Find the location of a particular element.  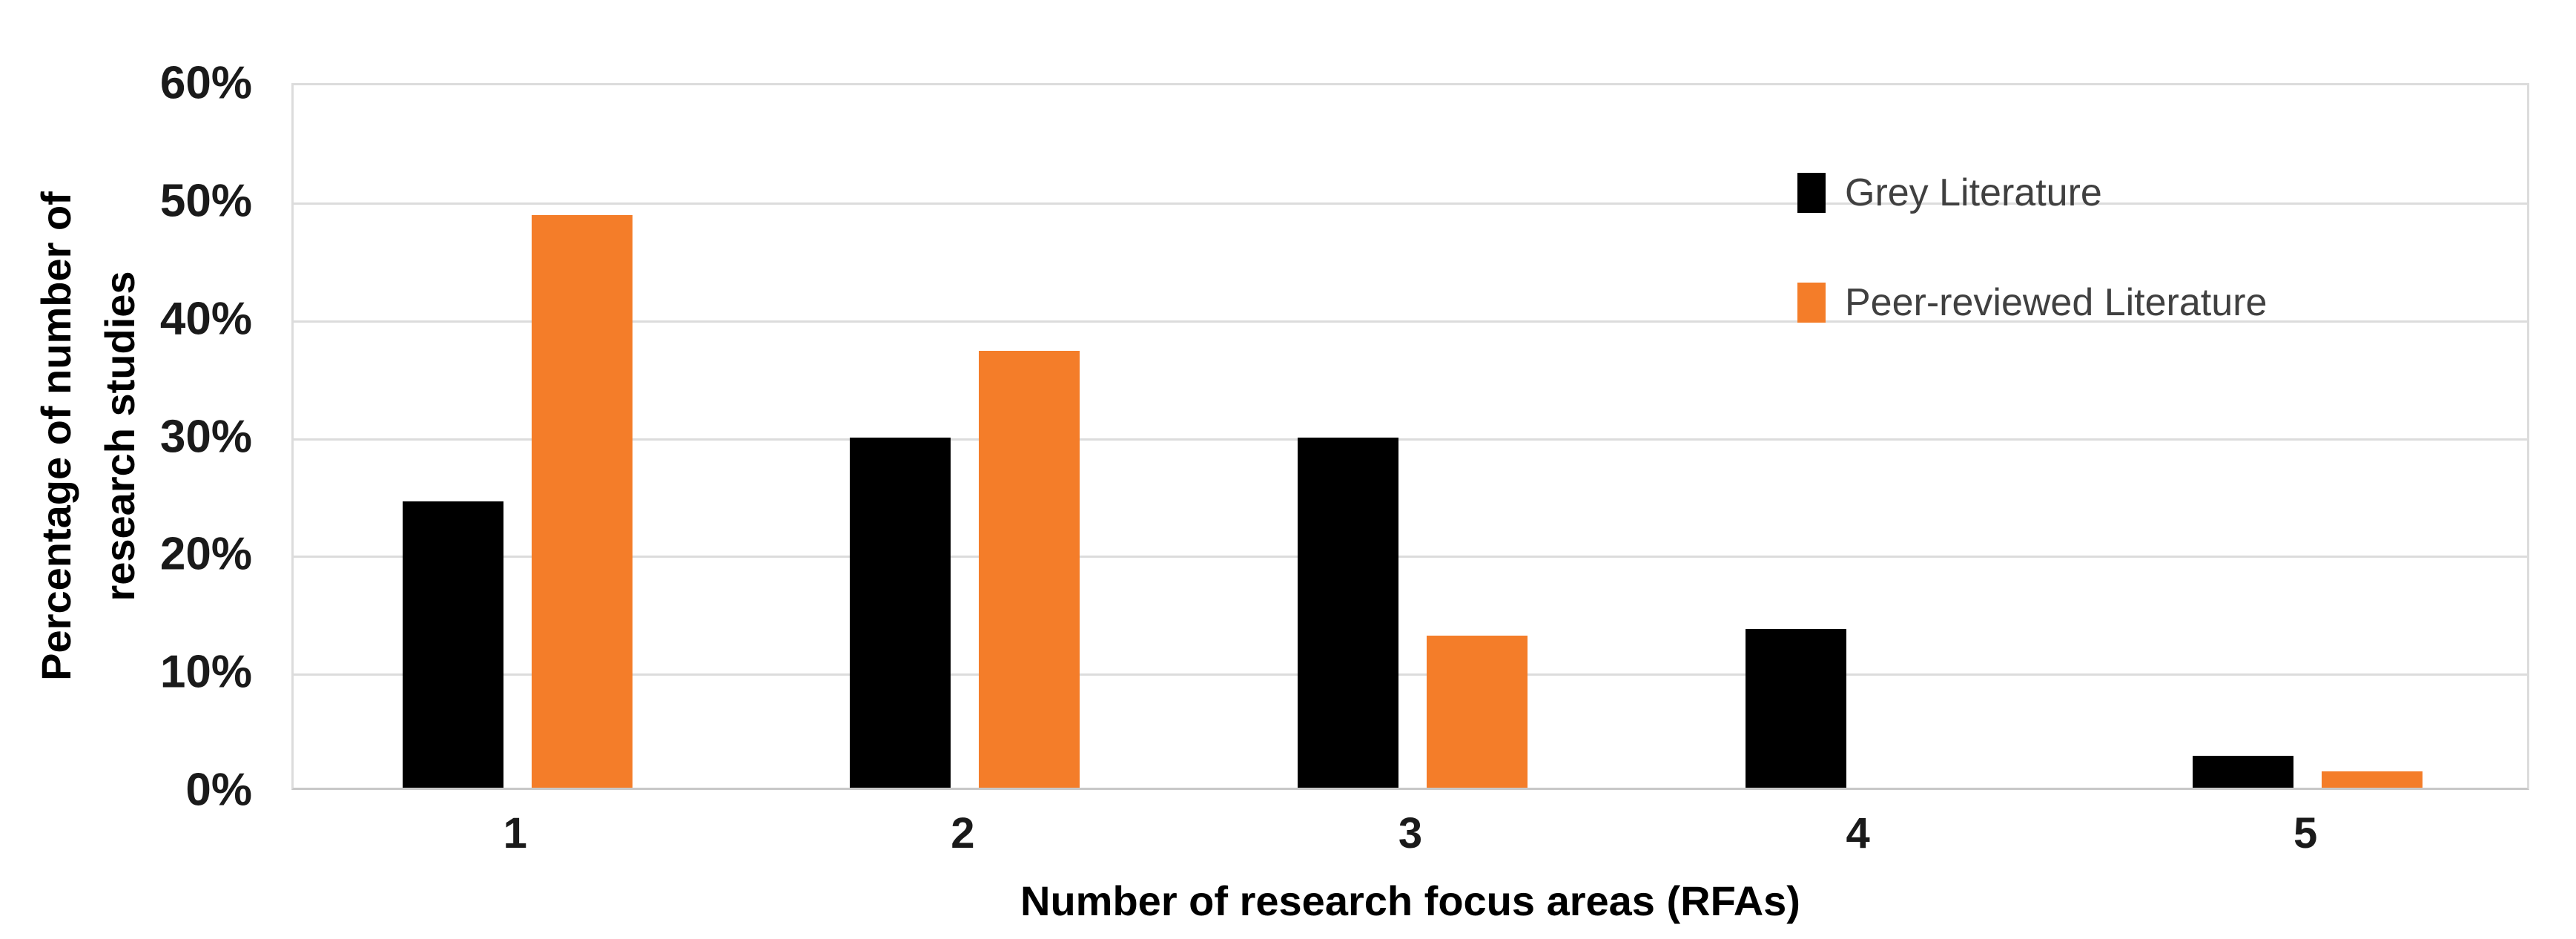

y-tick-label-20: 20% is located at coordinates (205, 554).